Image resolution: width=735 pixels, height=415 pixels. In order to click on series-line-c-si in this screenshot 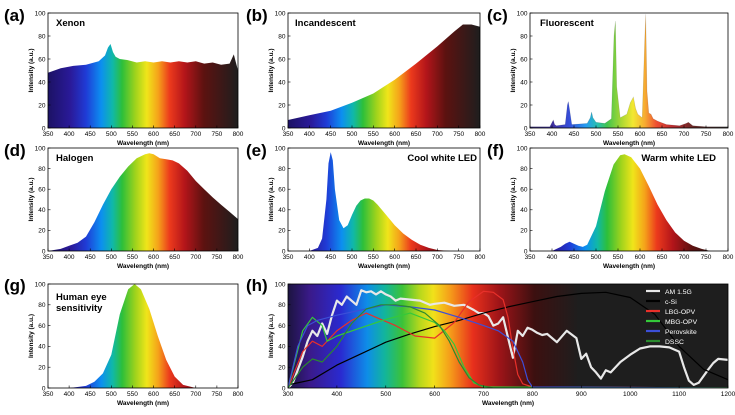, I will do `click(508, 338)`.